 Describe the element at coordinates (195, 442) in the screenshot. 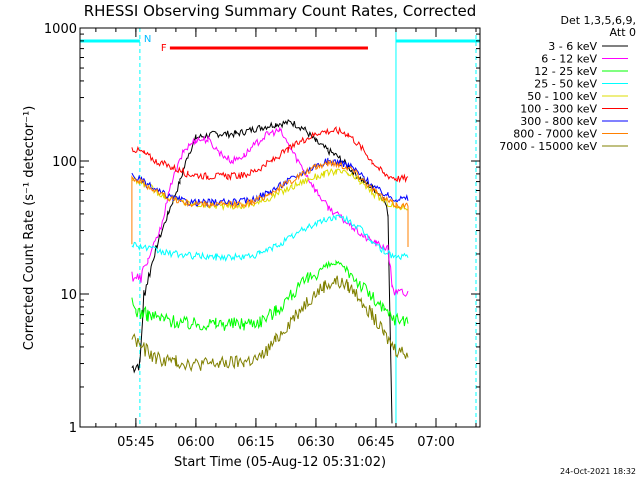

I see `x-tick-label: 06:00` at that location.